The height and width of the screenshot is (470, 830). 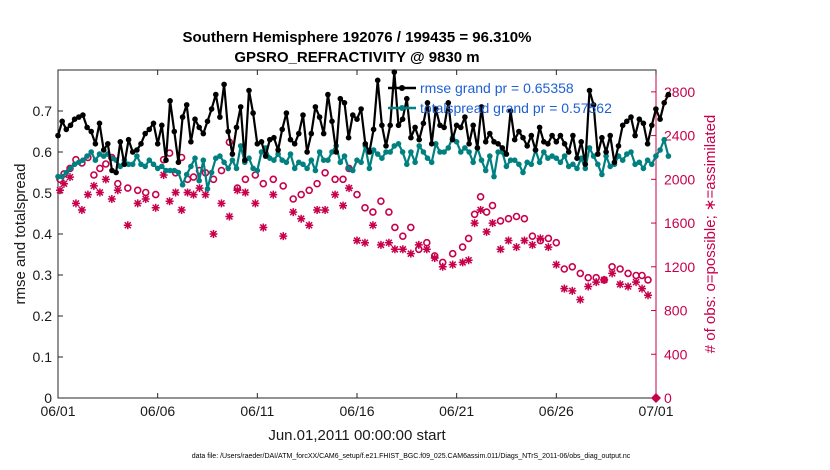 What do you see at coordinates (497, 88) in the screenshot?
I see `legend-rmse-label: rmse grand pr = 0.65358` at bounding box center [497, 88].